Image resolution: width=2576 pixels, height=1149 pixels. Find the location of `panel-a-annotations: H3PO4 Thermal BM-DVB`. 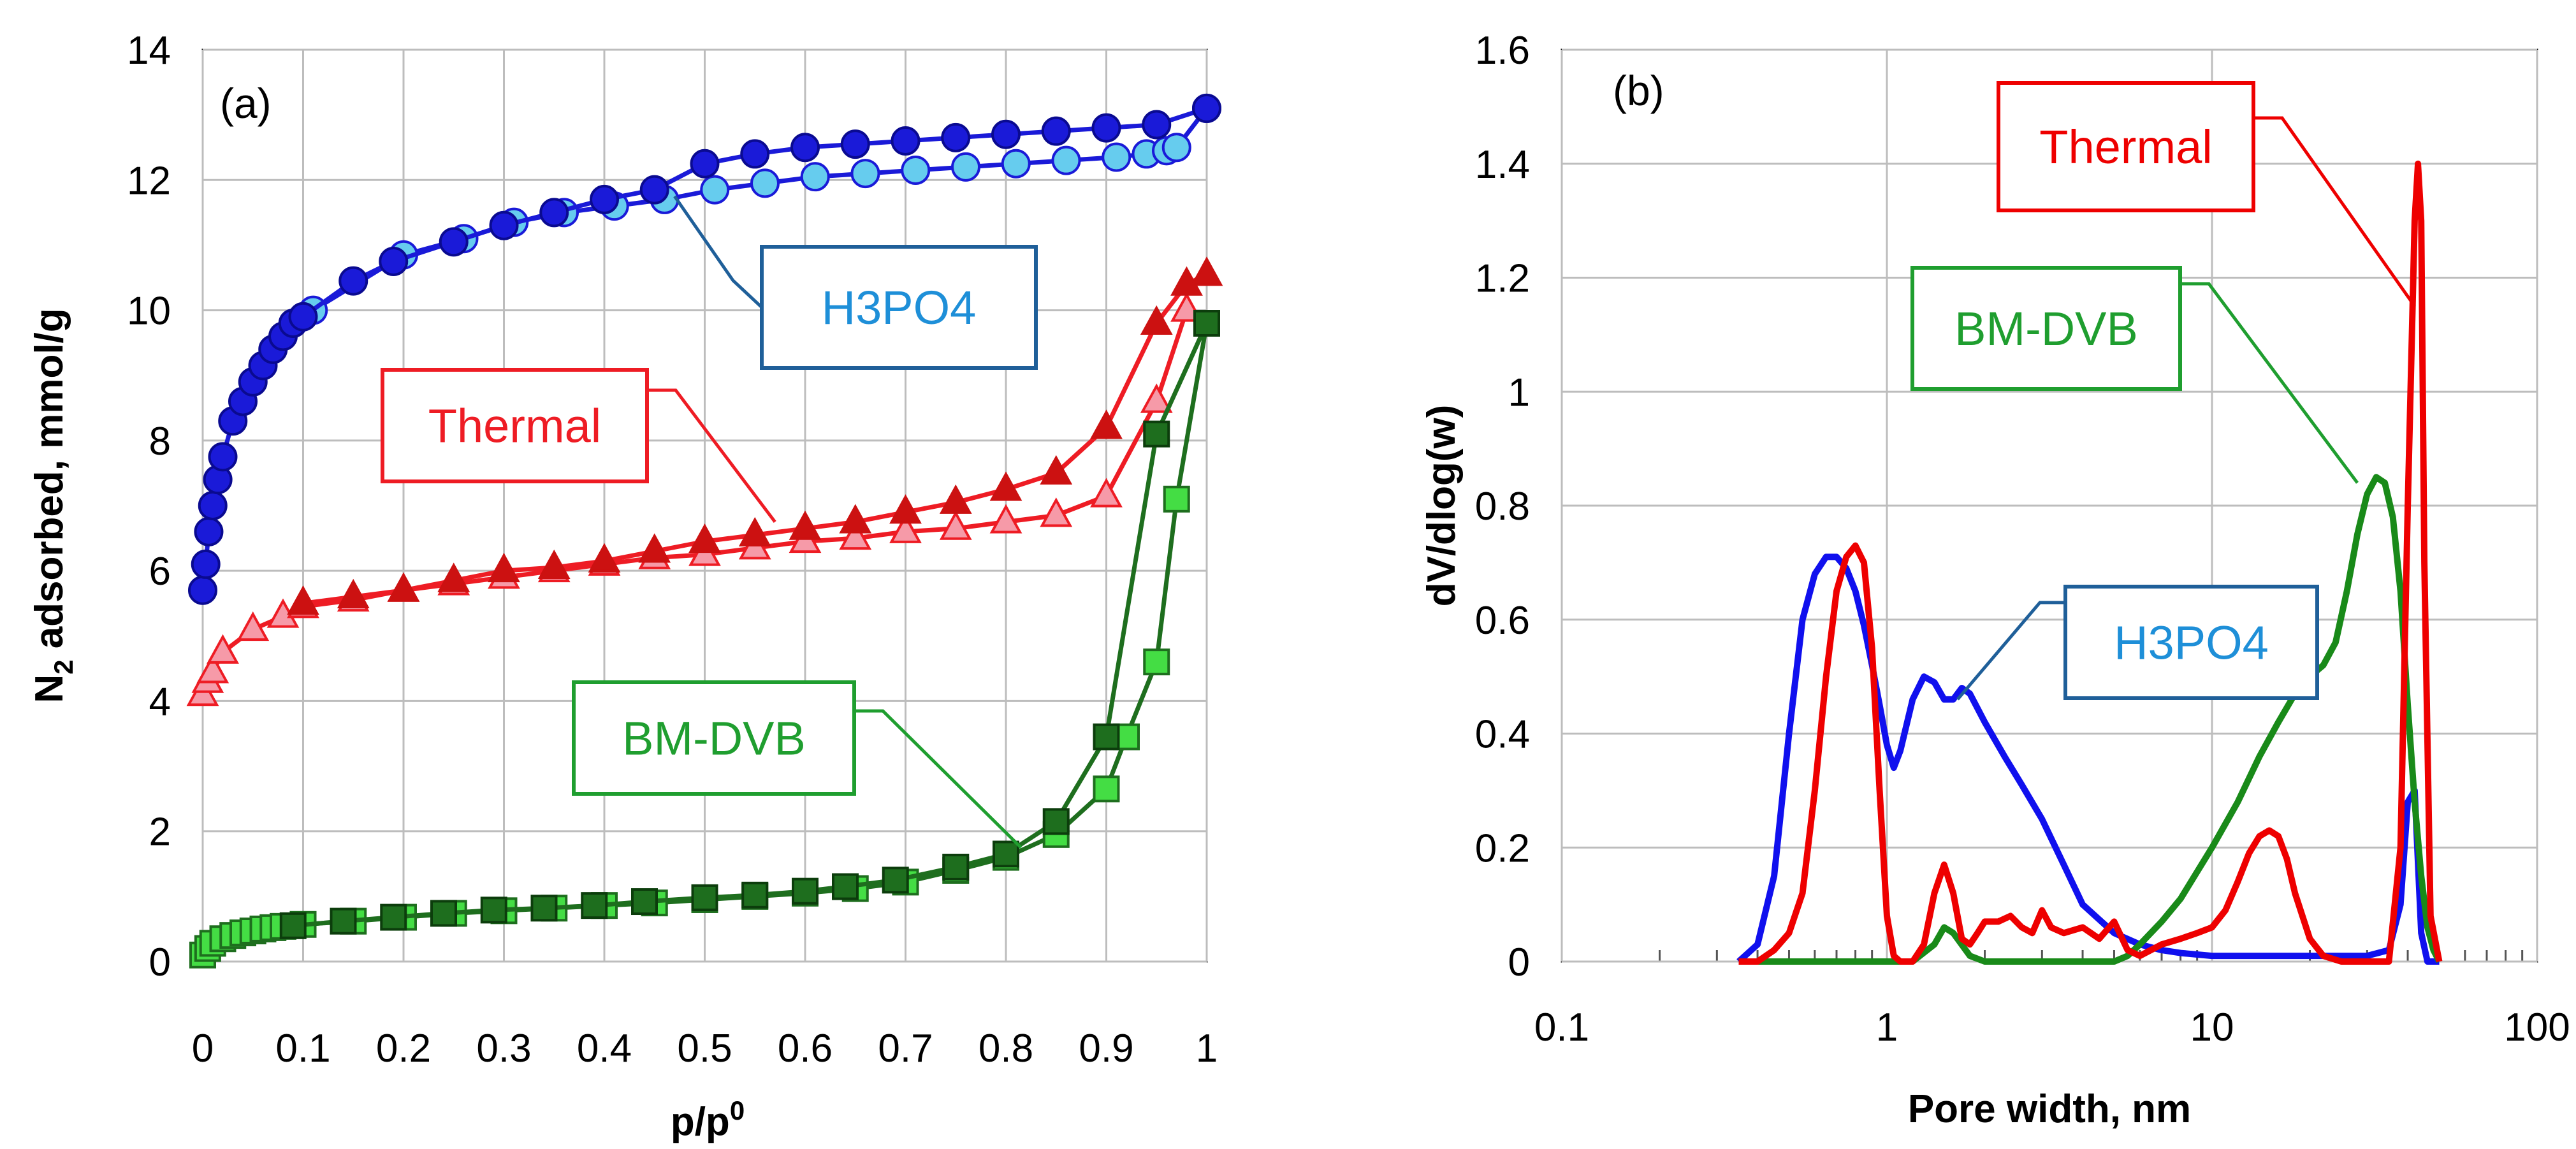

panel-a-annotations: H3PO4 Thermal BM-DVB is located at coordinates (709, 522).